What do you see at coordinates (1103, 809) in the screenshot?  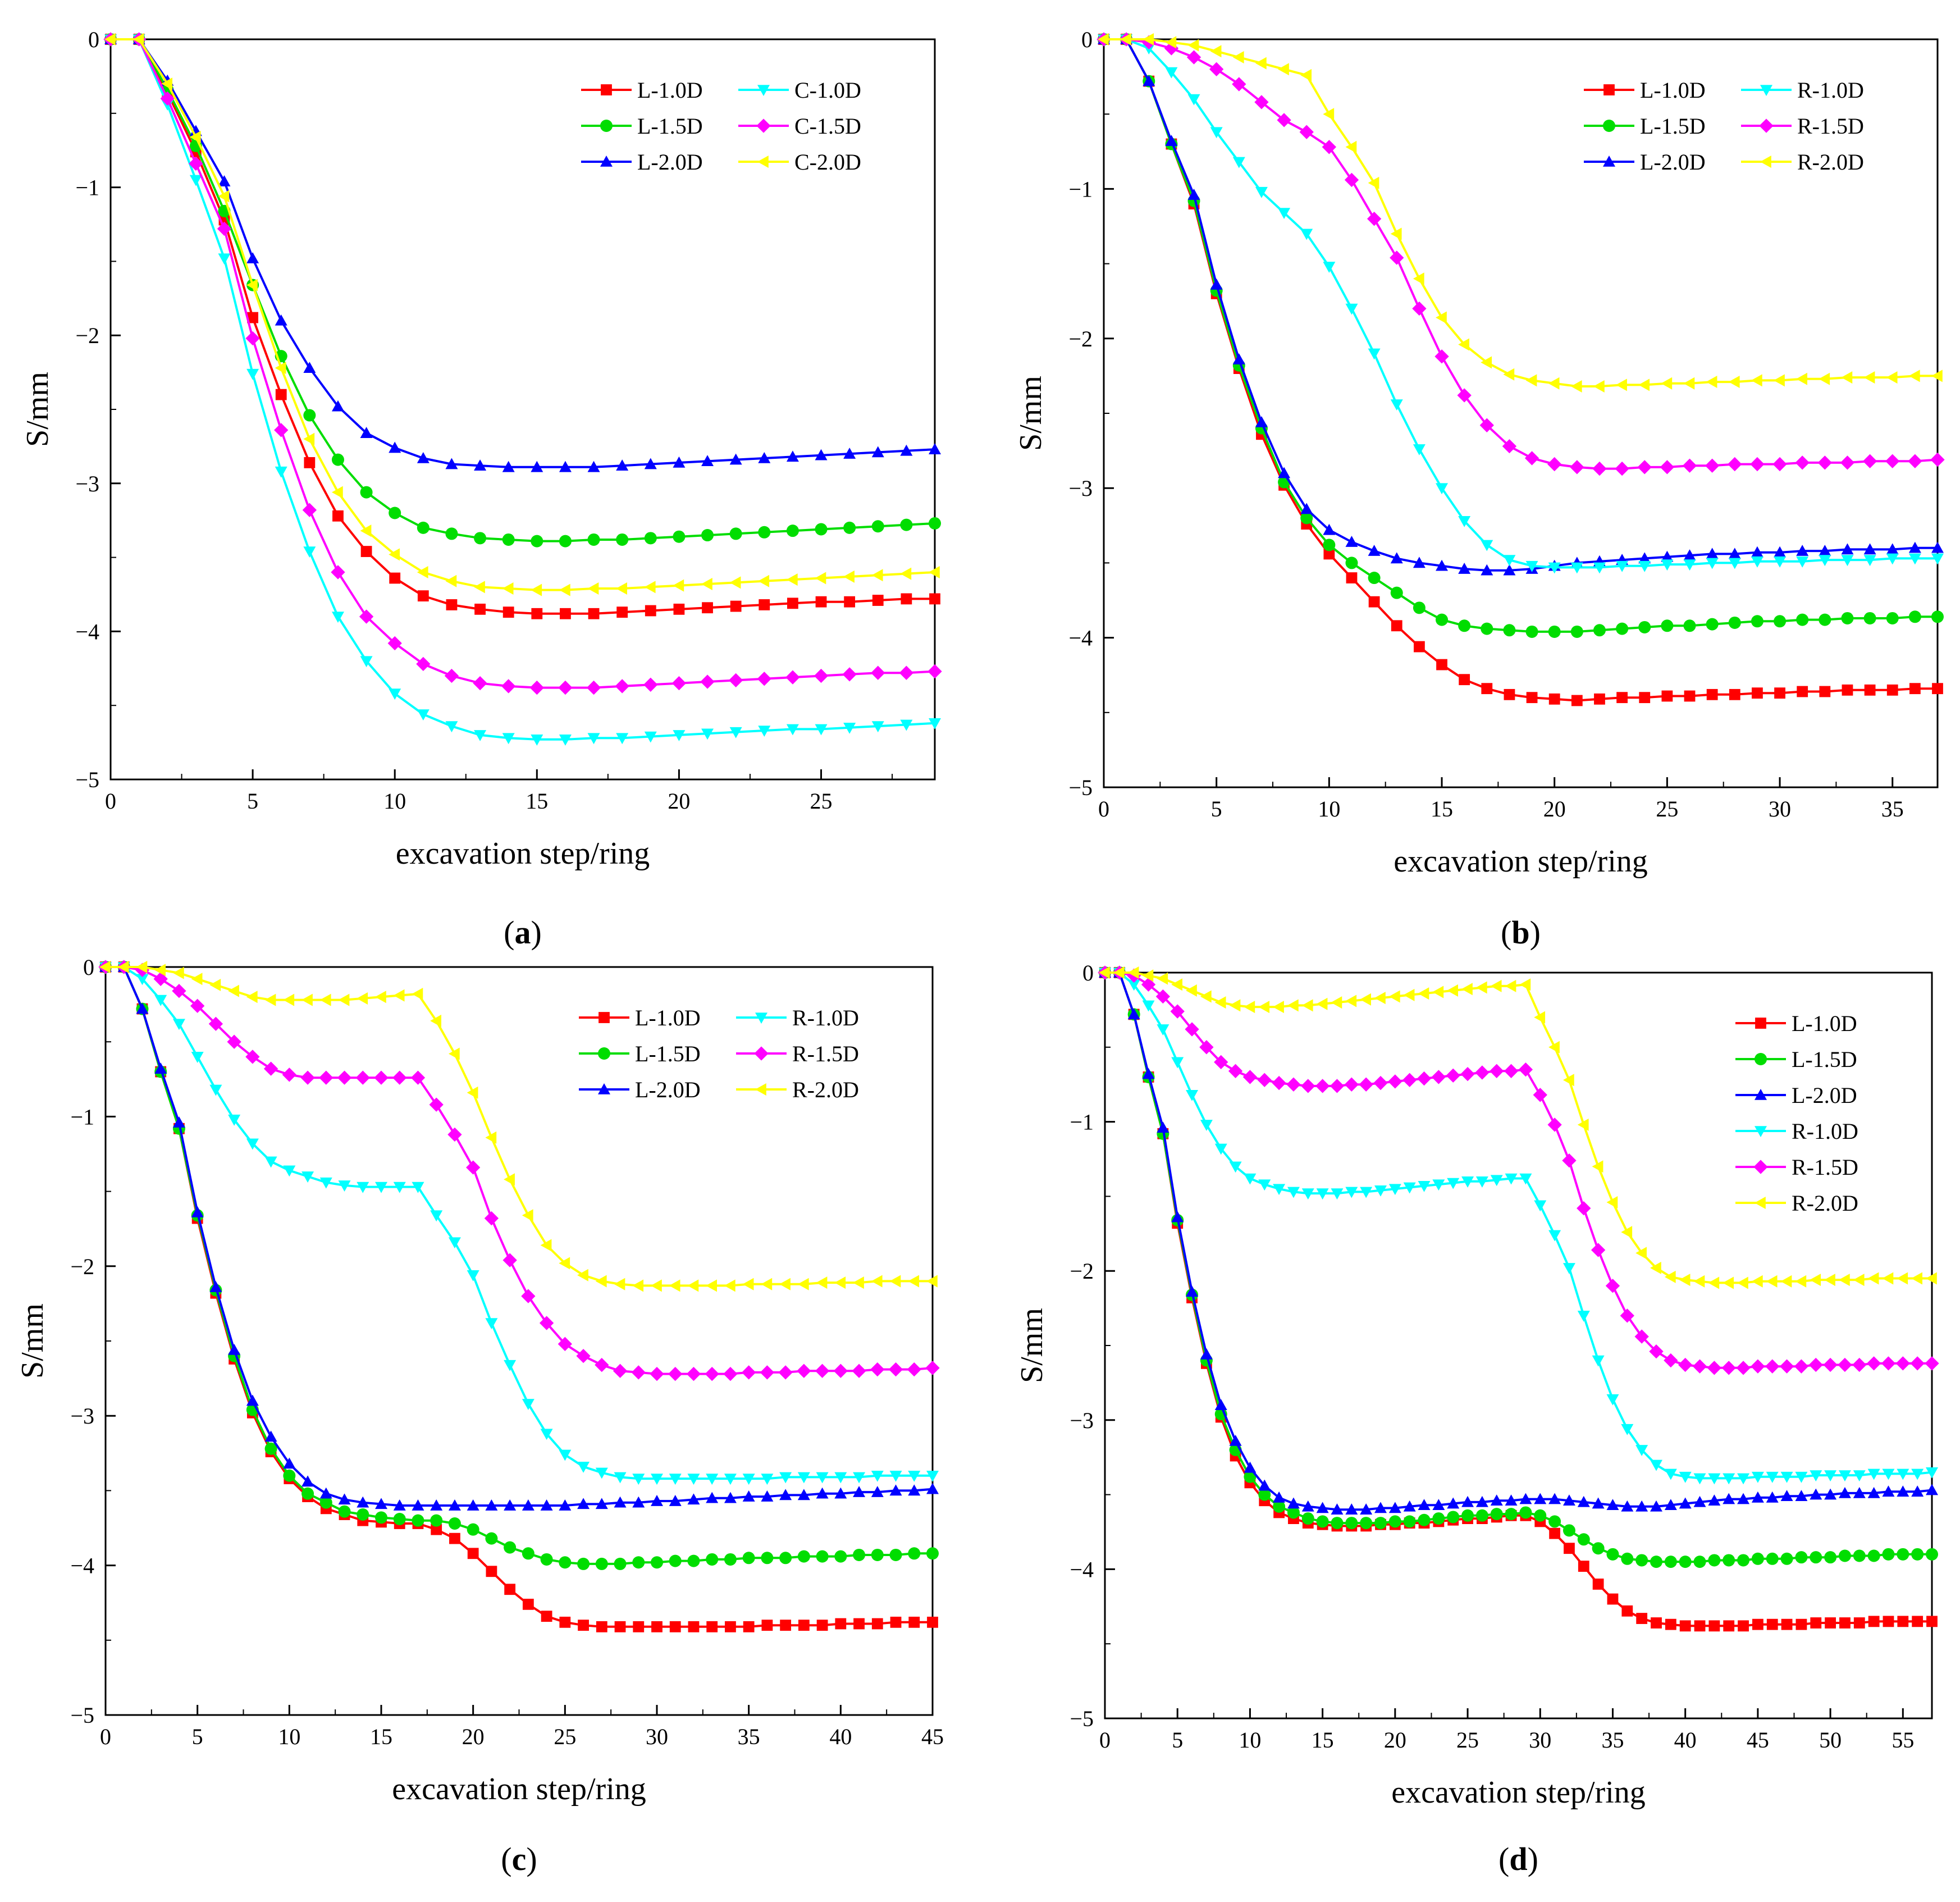 I see `x-tick-label: 0` at bounding box center [1103, 809].